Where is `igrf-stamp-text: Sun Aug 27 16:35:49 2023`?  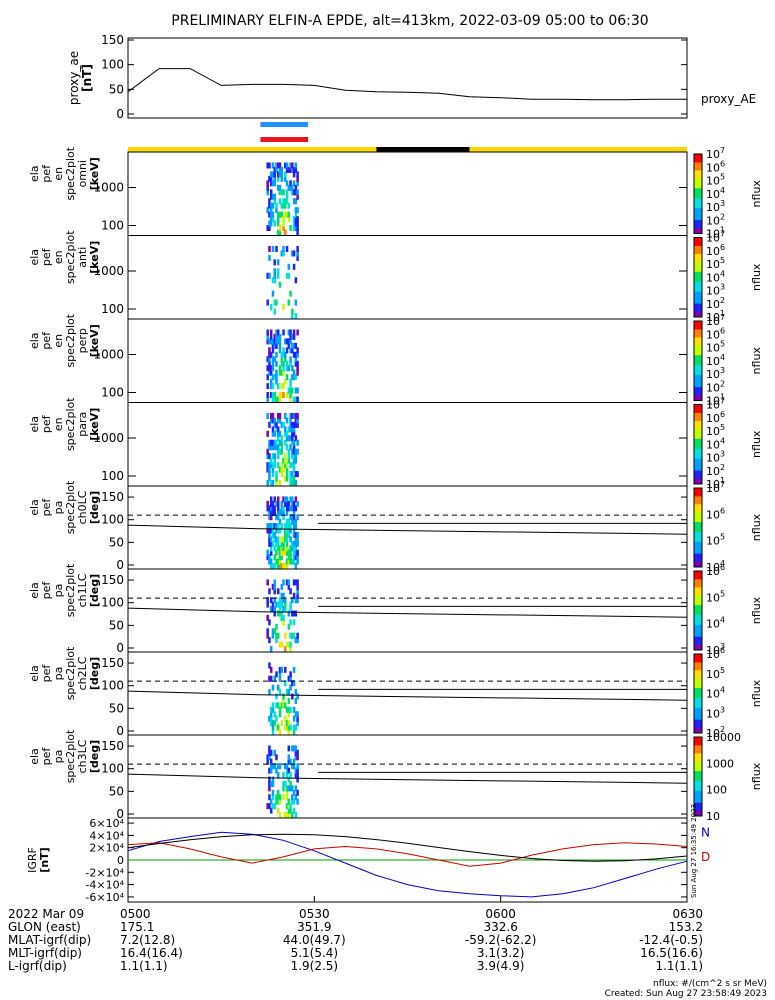 igrf-stamp-text: Sun Aug 27 16:35:49 2023 is located at coordinates (694, 851).